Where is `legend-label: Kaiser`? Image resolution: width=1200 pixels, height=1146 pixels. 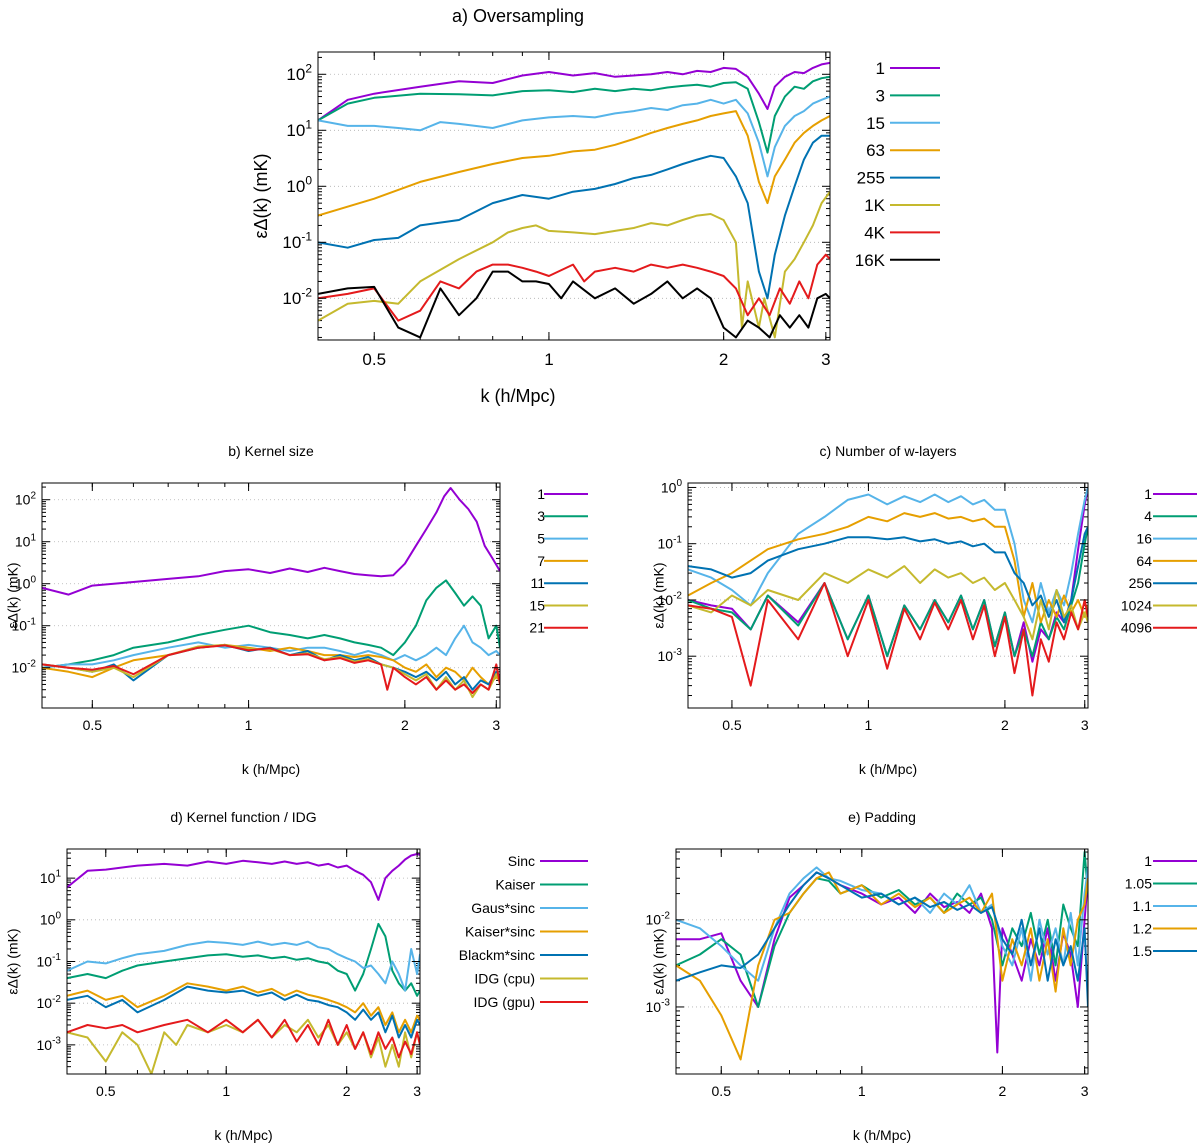 legend-label: Kaiser is located at coordinates (515, 884).